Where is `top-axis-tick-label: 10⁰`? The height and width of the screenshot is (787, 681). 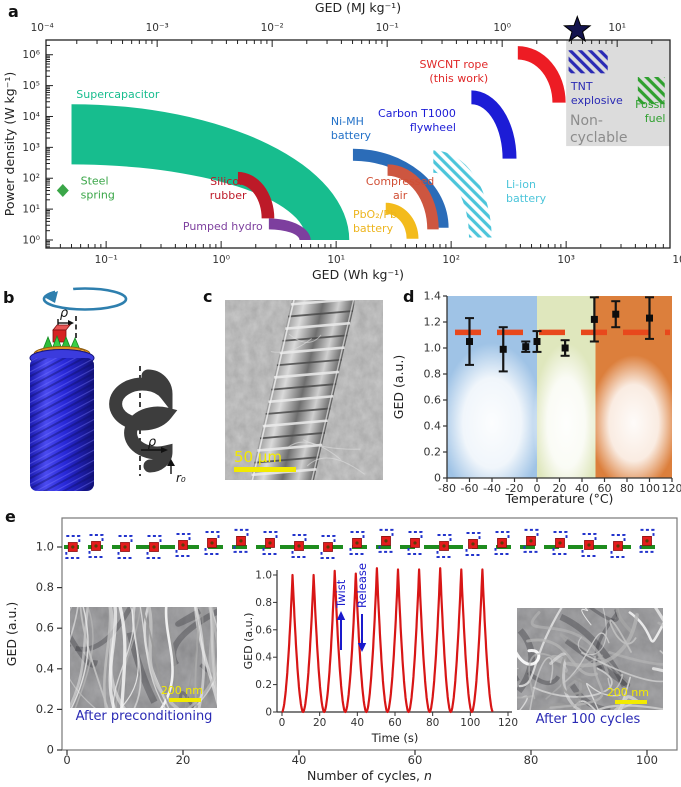
top-axis-tick-label: 10⁰ is located at coordinates (502, 28).